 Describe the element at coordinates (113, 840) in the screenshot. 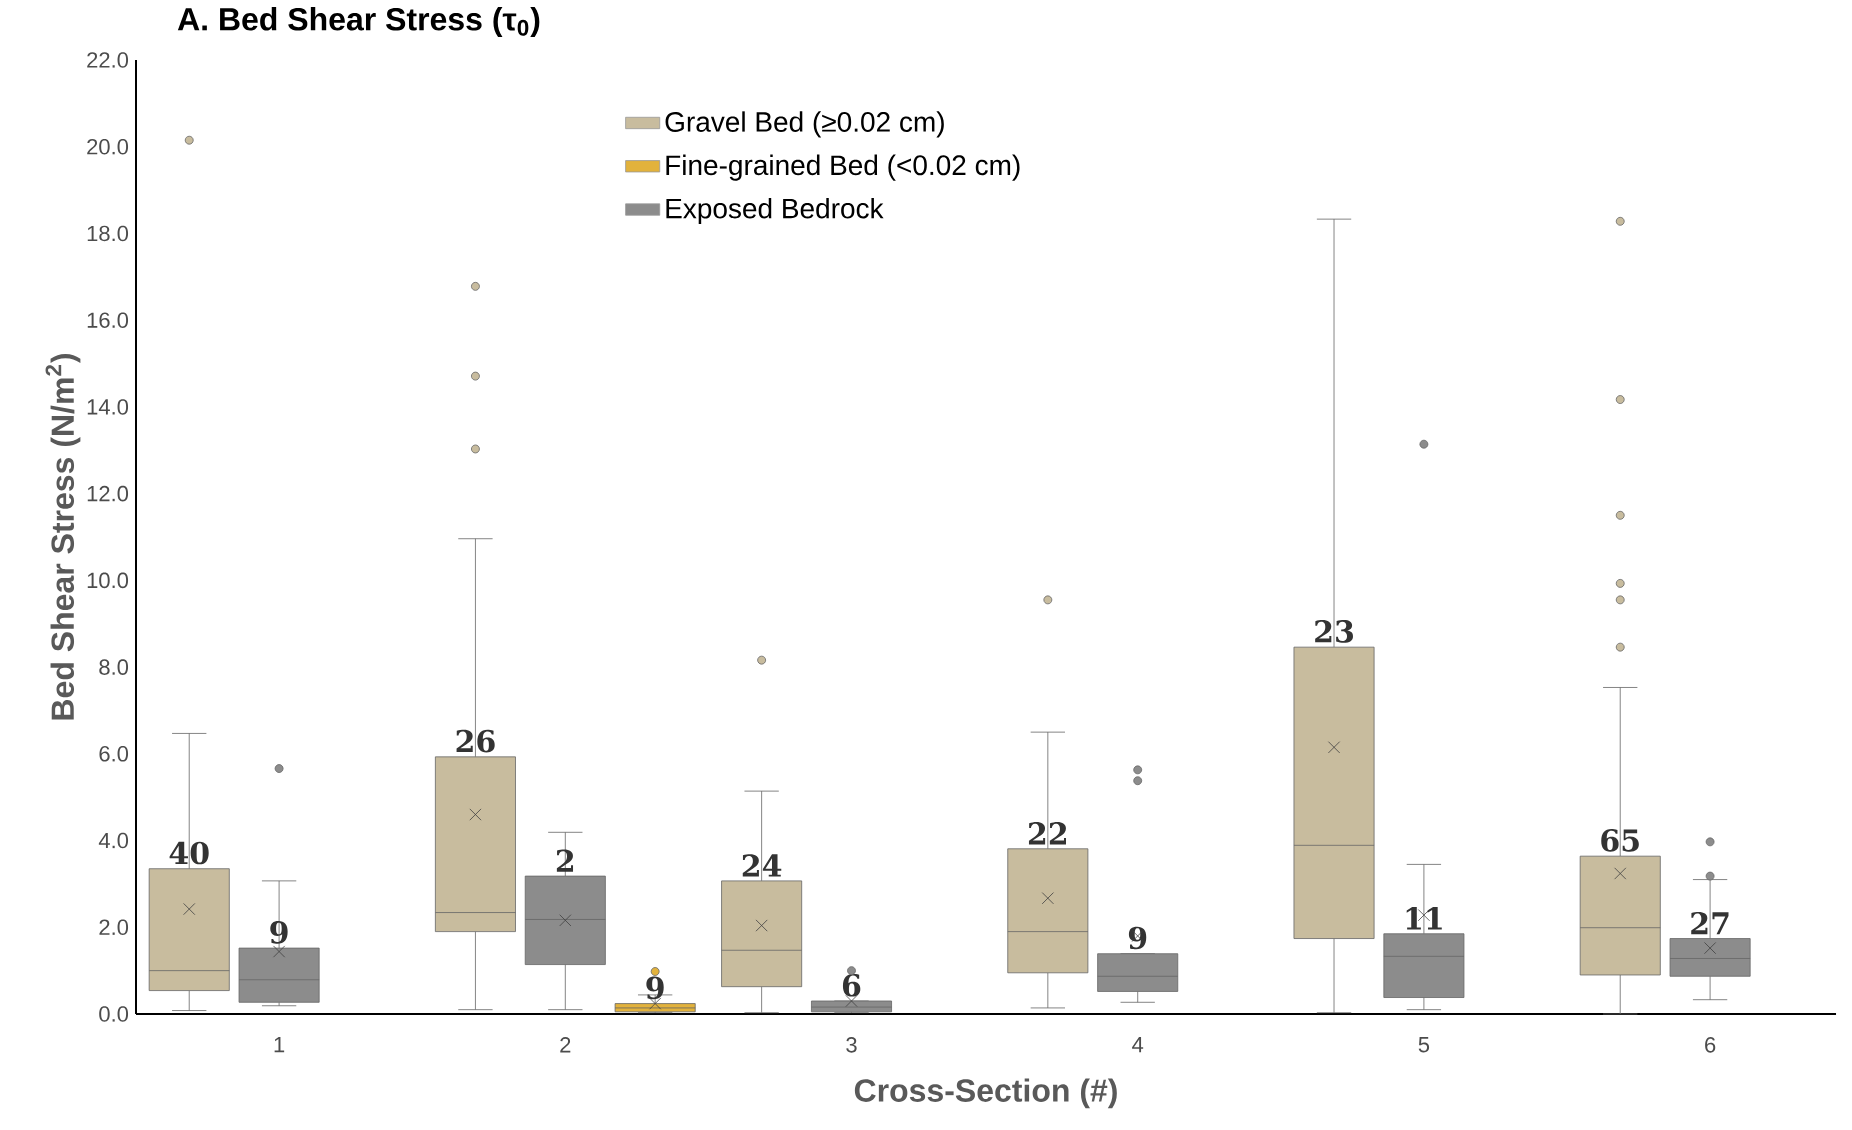

I see `y-tick-label: 4.0` at that location.